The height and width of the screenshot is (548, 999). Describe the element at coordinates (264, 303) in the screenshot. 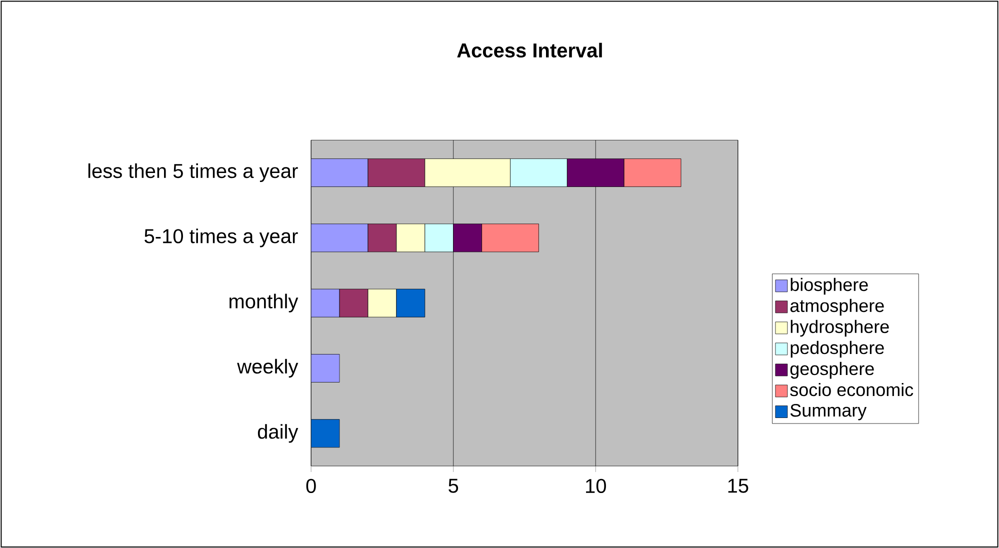

I see `y-tick-label: monthly` at that location.